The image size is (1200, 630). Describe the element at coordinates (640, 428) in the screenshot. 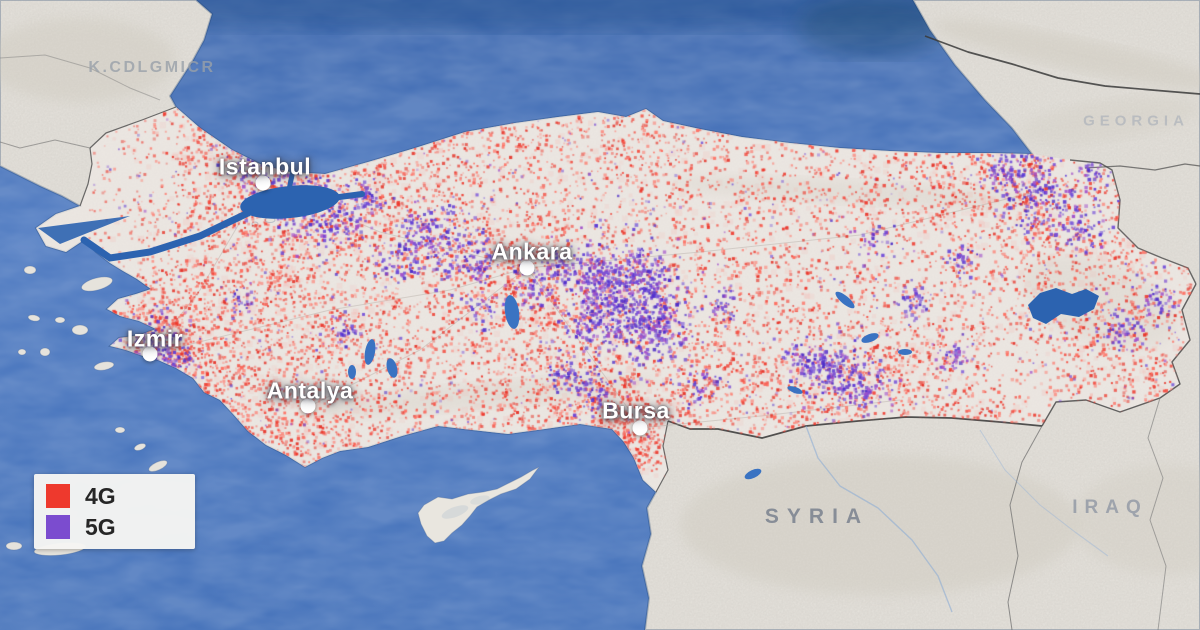

I see `city-dot-bursa` at that location.